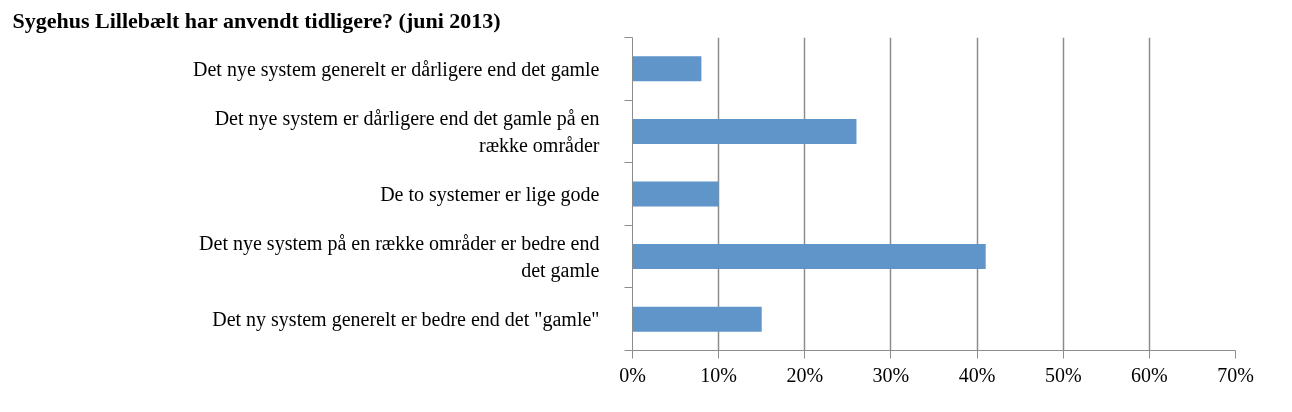  I want to click on x-tick-label: 40%, so click(977, 374).